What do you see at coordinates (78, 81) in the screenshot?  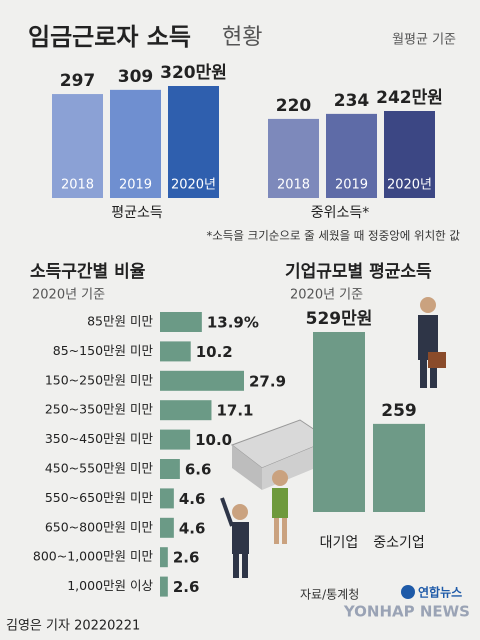 I see `value-label: 297` at bounding box center [78, 81].